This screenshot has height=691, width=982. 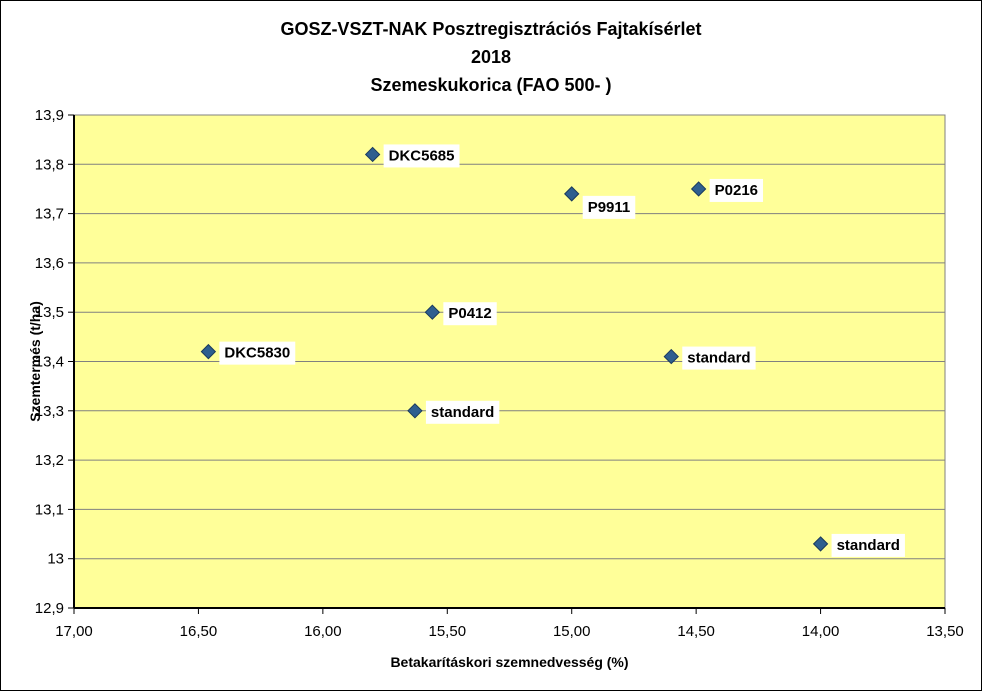 I want to click on y-axis-label: Szemtermés (t/ha), so click(x=35, y=361).